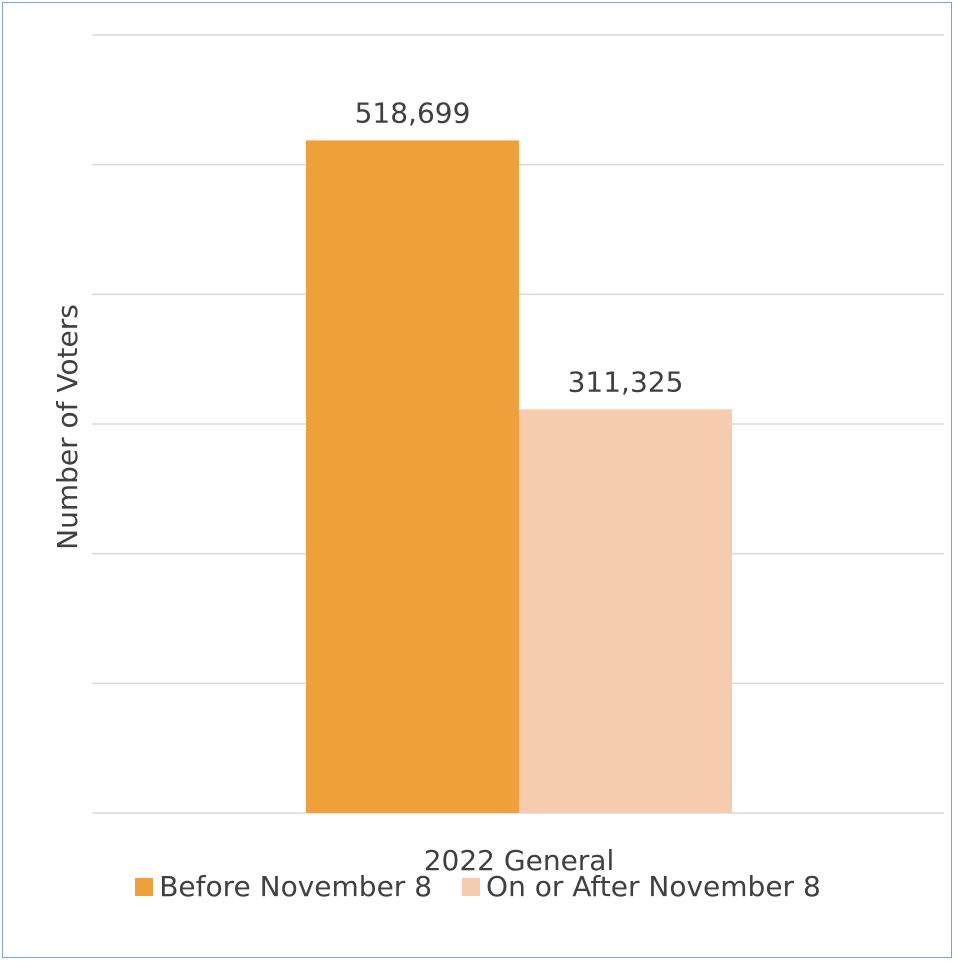  I want to click on legend: Before November 8 On or After November 8, so click(478, 886).